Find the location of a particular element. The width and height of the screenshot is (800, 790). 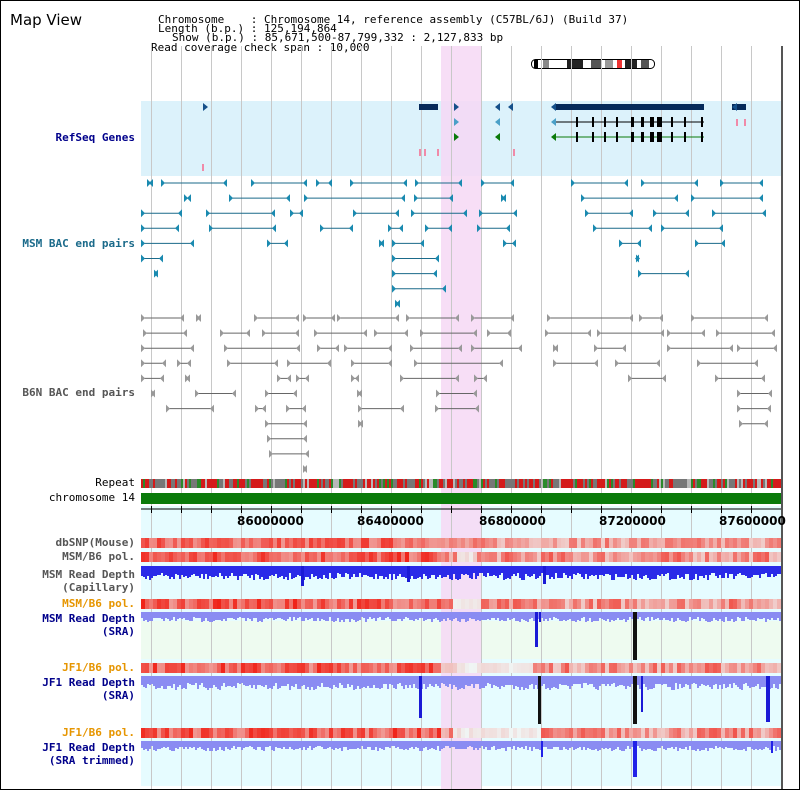

refseq-genes is located at coordinates (474, 137).